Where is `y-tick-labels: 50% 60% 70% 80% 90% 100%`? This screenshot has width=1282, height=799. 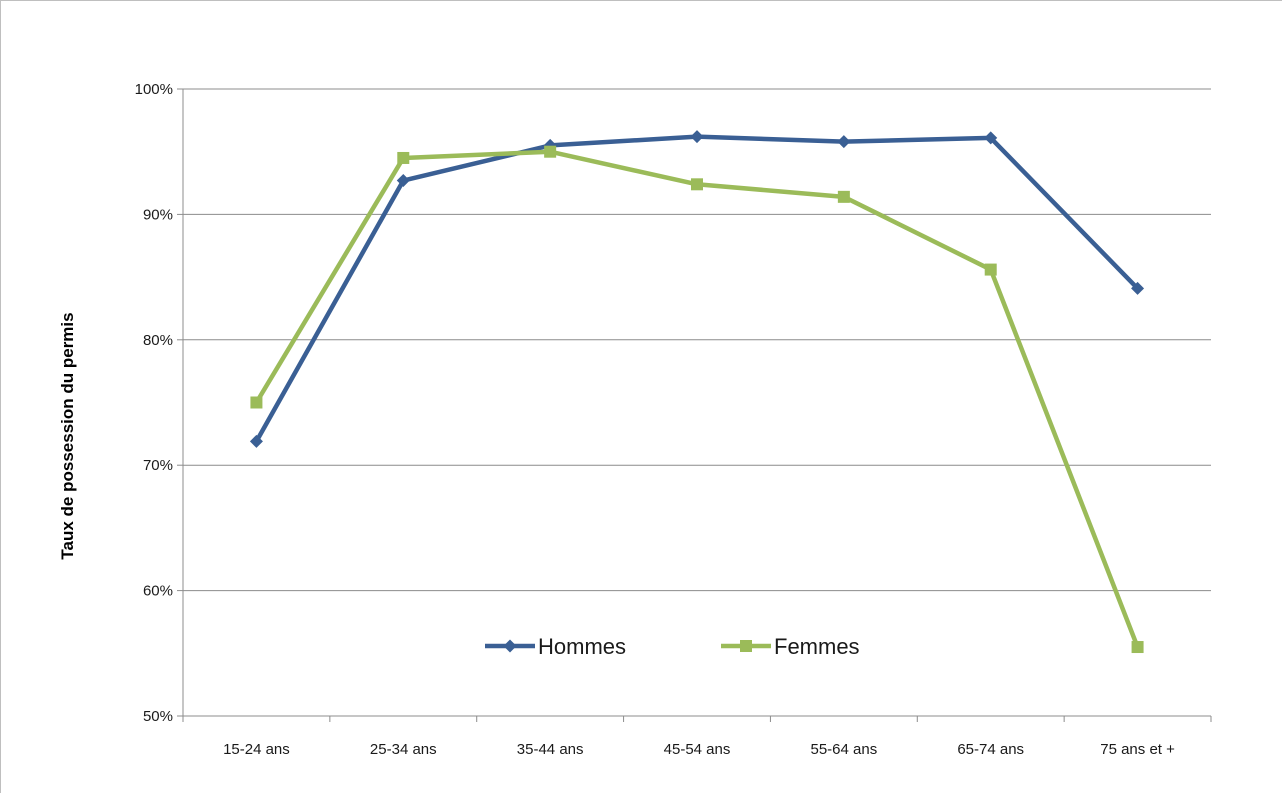 y-tick-labels: 50% 60% 70% 80% 90% 100% is located at coordinates (154, 403).